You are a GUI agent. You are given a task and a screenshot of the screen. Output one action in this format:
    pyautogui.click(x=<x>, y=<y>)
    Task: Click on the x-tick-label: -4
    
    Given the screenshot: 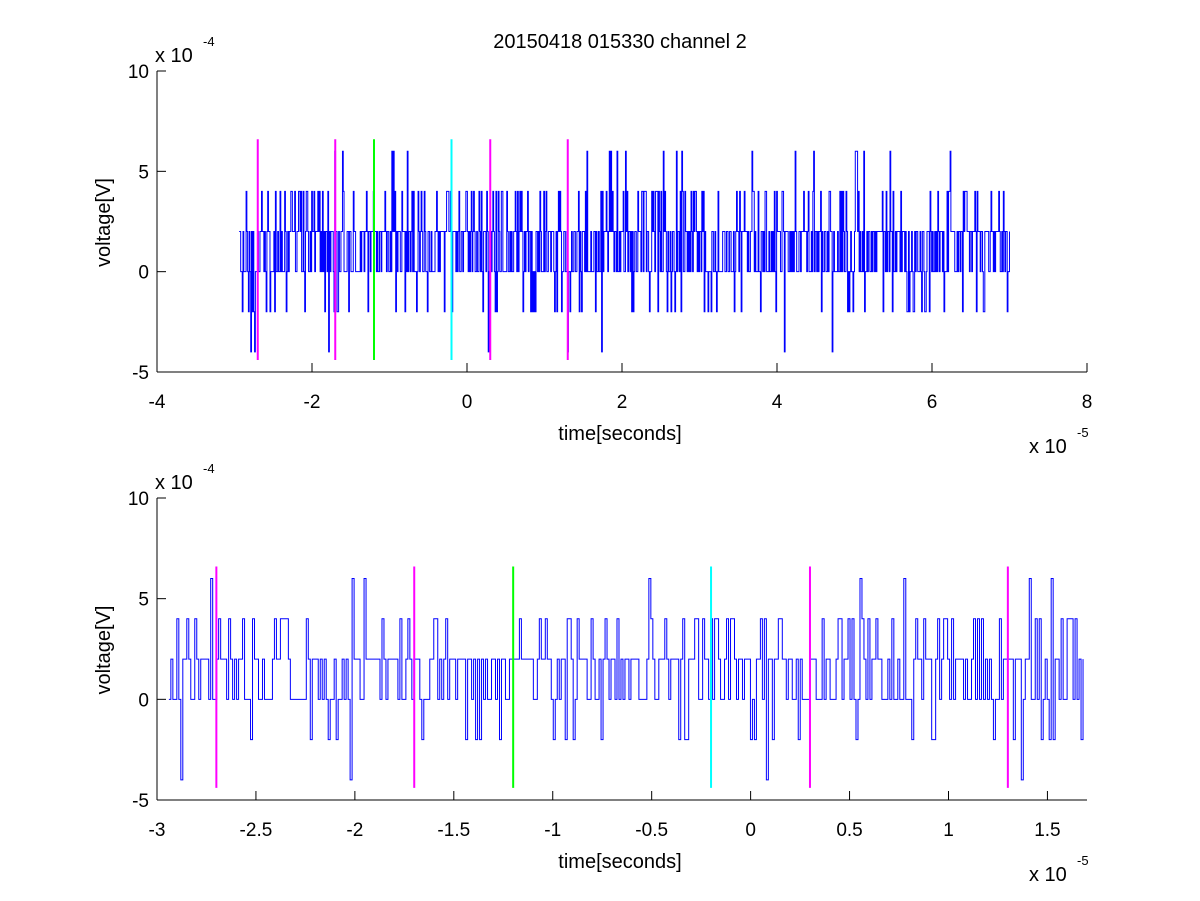 What is the action you would take?
    pyautogui.click(x=157, y=402)
    